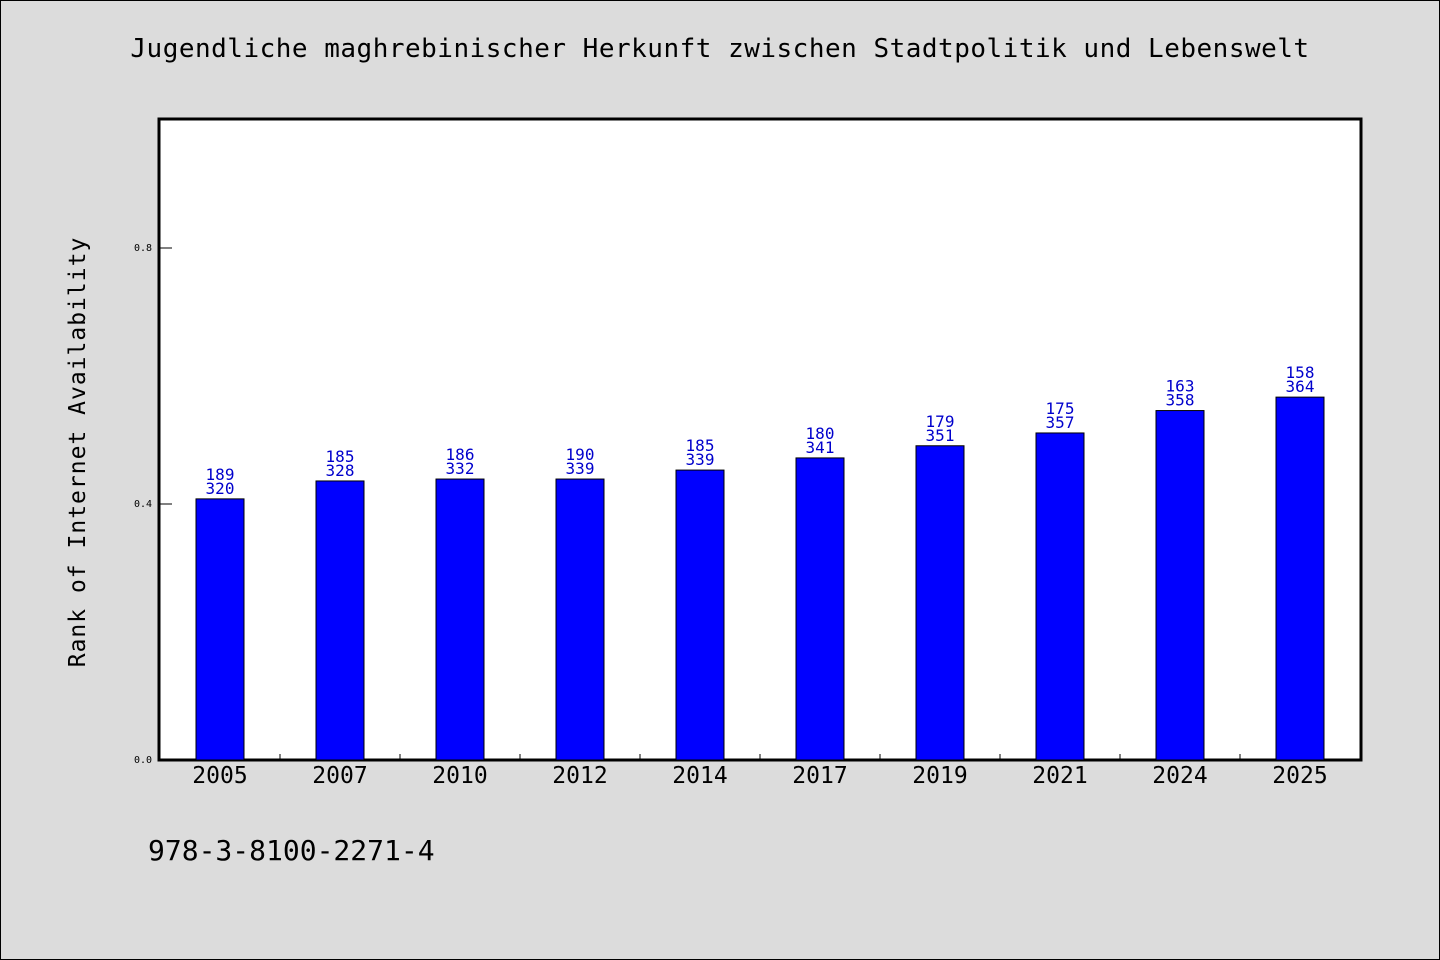 The width and height of the screenshot is (1440, 960). What do you see at coordinates (143, 760) in the screenshot?
I see `y-tick-label: 0.0` at bounding box center [143, 760].